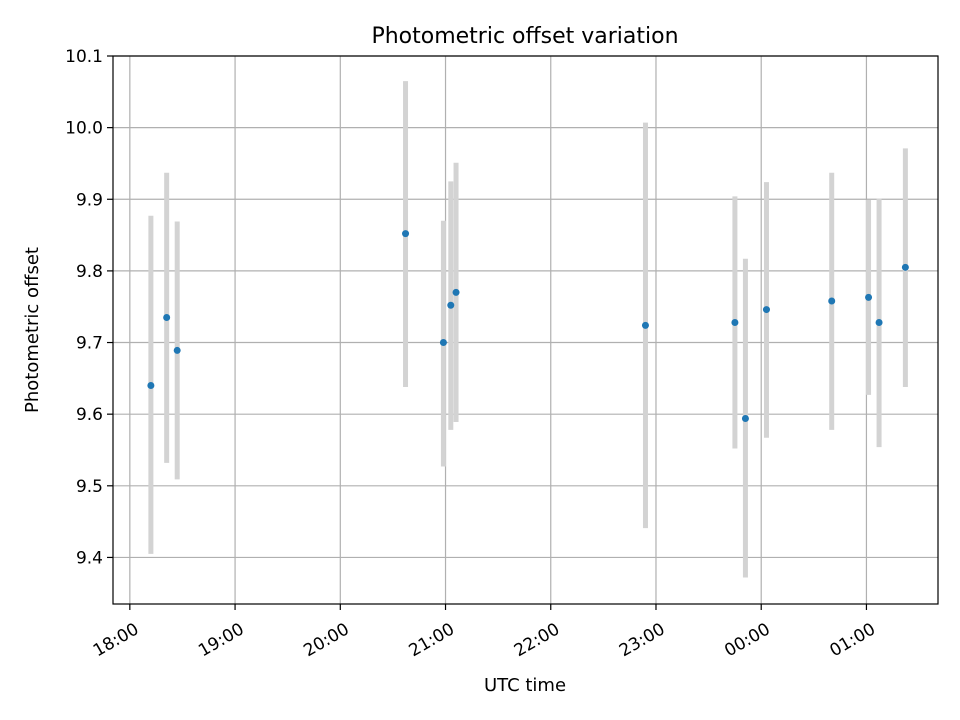  Describe the element at coordinates (116, 640) in the screenshot. I see `x-tick-label: 18:00` at that location.